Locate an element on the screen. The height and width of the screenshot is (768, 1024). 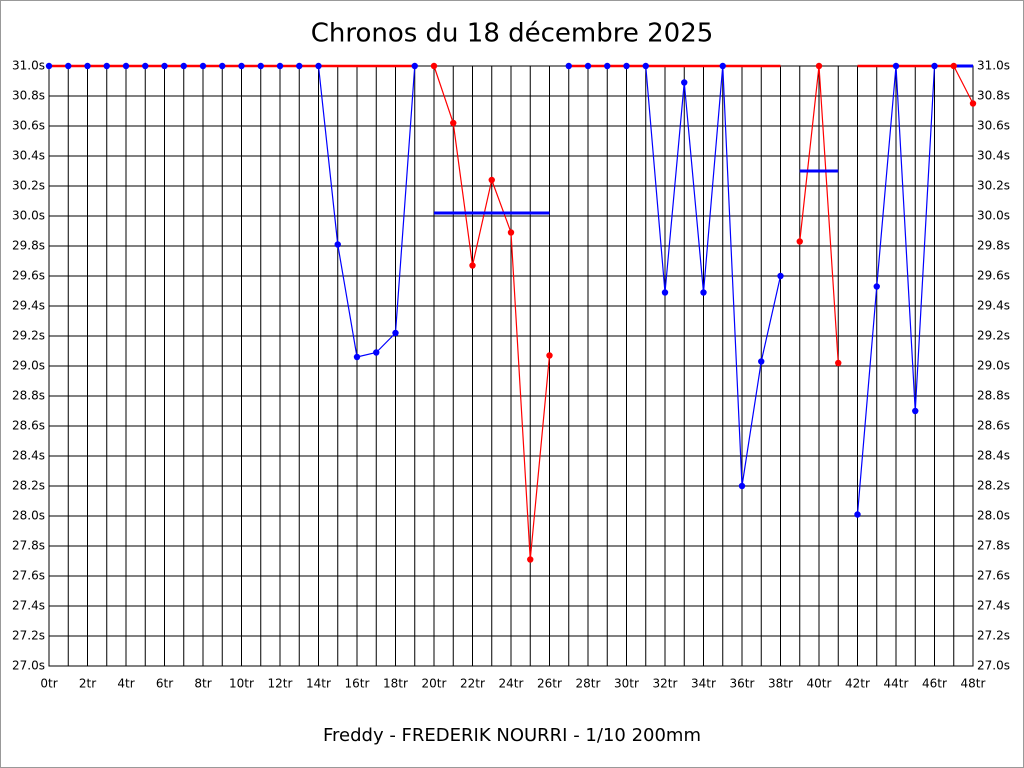
y-tick-label: 28.6s is located at coordinates (28, 426).